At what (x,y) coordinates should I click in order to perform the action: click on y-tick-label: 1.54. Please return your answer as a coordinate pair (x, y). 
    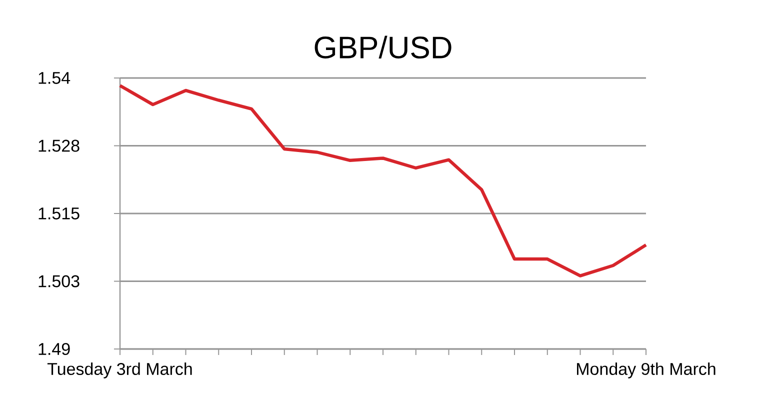
    Looking at the image, I should click on (54, 78).